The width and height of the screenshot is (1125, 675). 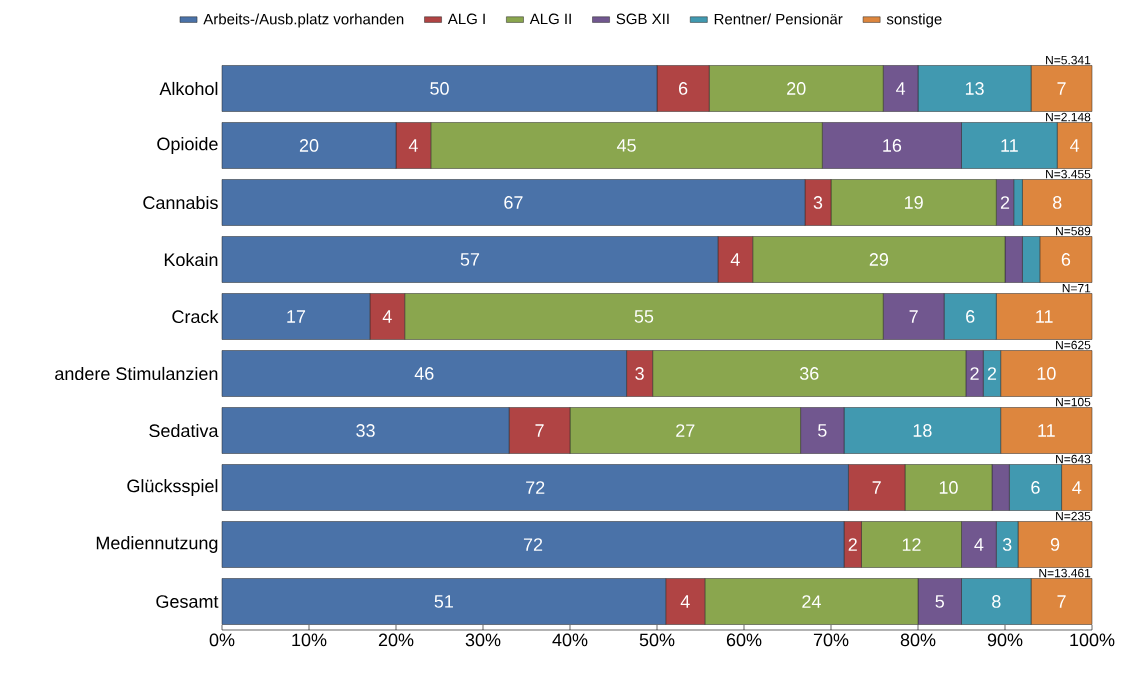 I want to click on legend-label: sonstige, so click(x=914, y=20).